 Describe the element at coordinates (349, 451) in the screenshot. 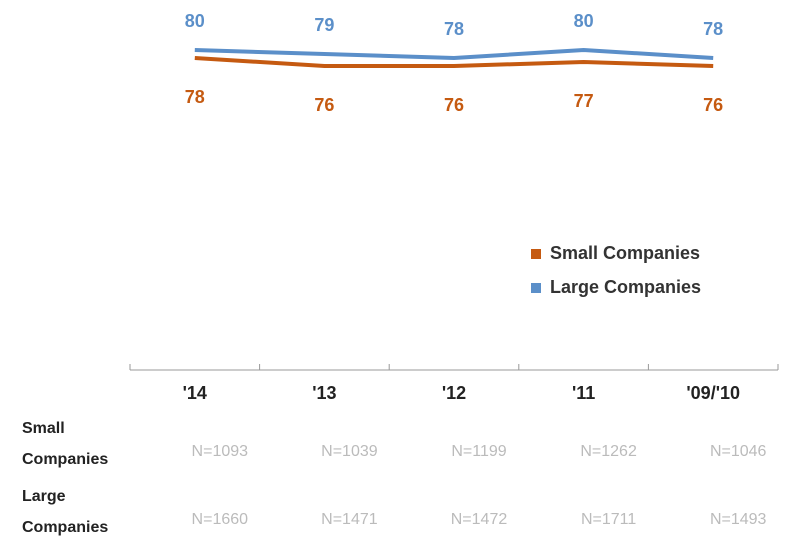

I see `table-cell: N=1039` at that location.